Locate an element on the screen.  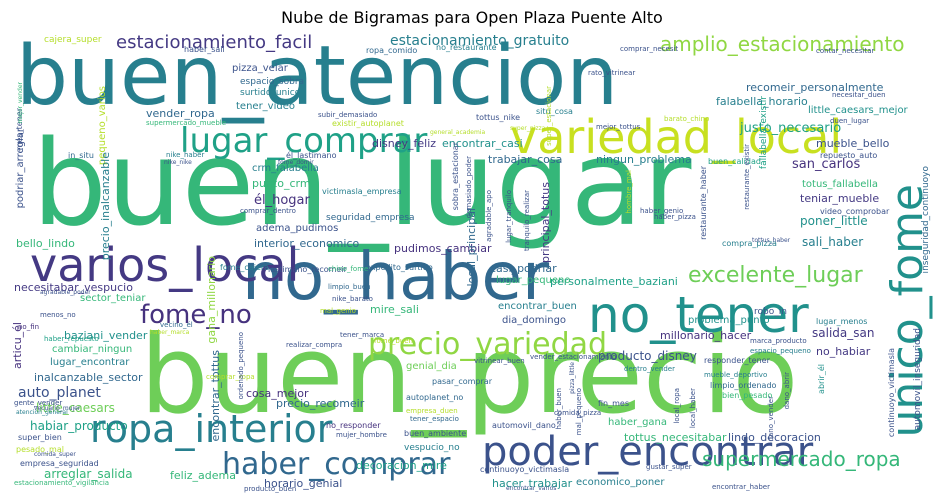
word-fallabella-existir: fallabella_existir is located at coordinates (764, 133).